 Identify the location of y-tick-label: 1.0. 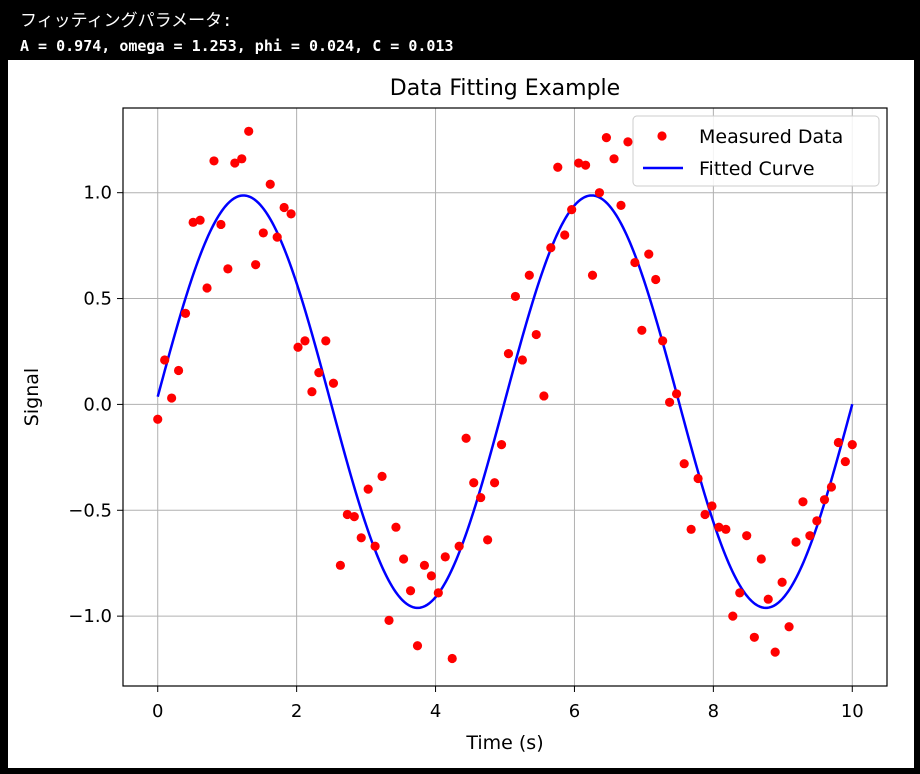
(97, 193).